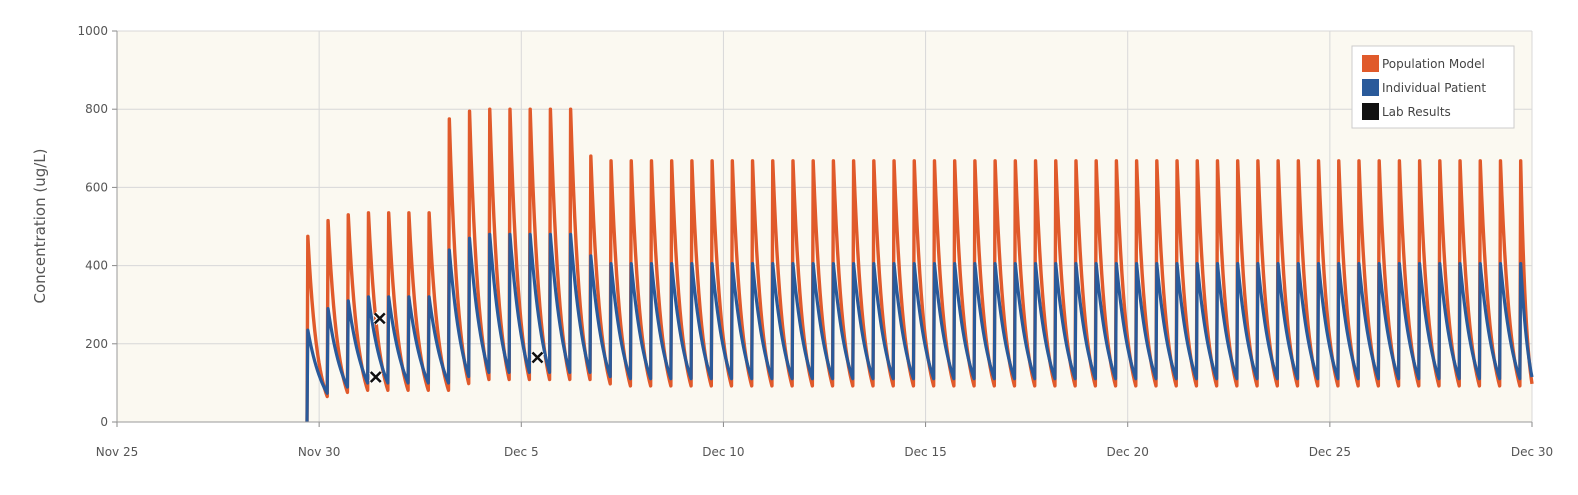 The height and width of the screenshot is (495, 1578). What do you see at coordinates (1370, 87) in the screenshot?
I see `legend-swatch-individual-patient` at bounding box center [1370, 87].